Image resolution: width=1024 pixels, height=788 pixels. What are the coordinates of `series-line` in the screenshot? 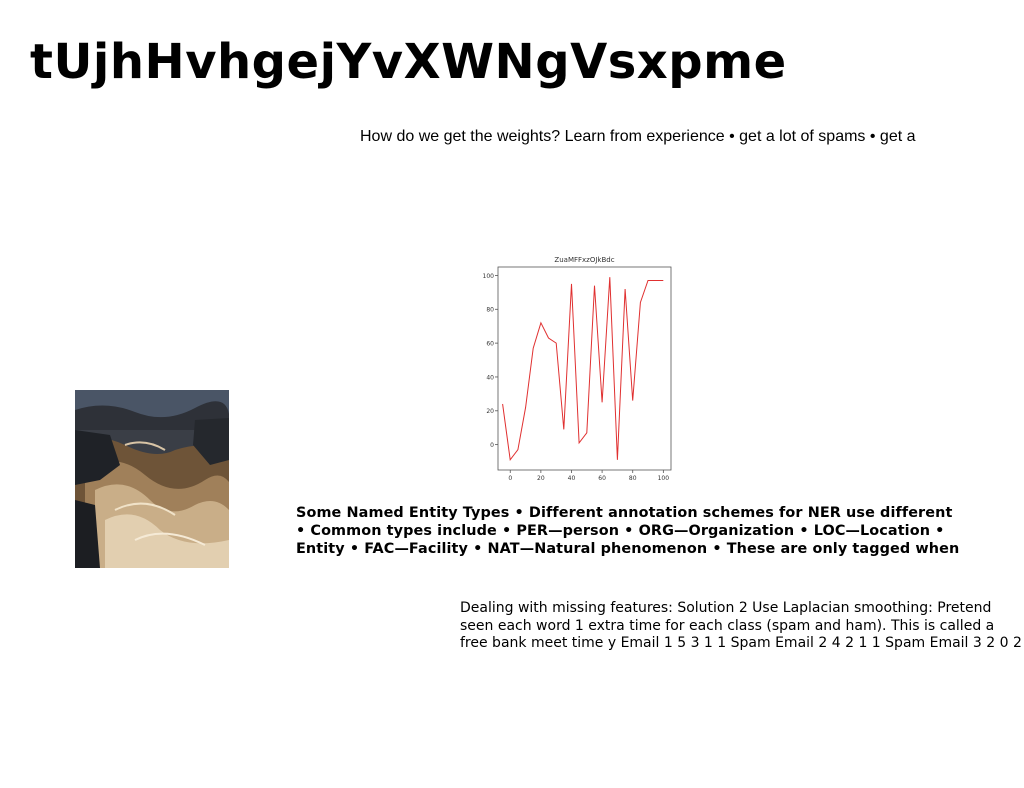 It's located at (583, 369).